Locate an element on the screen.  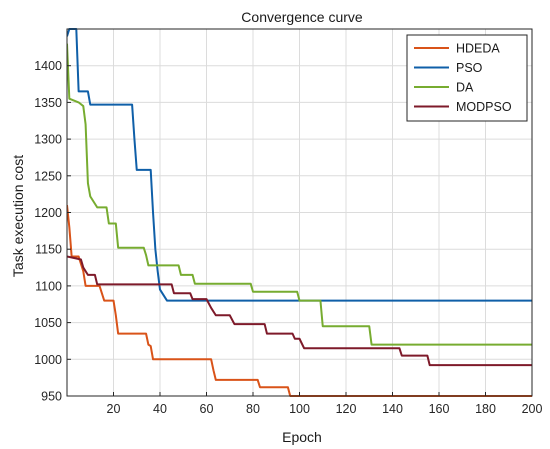
legend-label-da: DA is located at coordinates (465, 88).